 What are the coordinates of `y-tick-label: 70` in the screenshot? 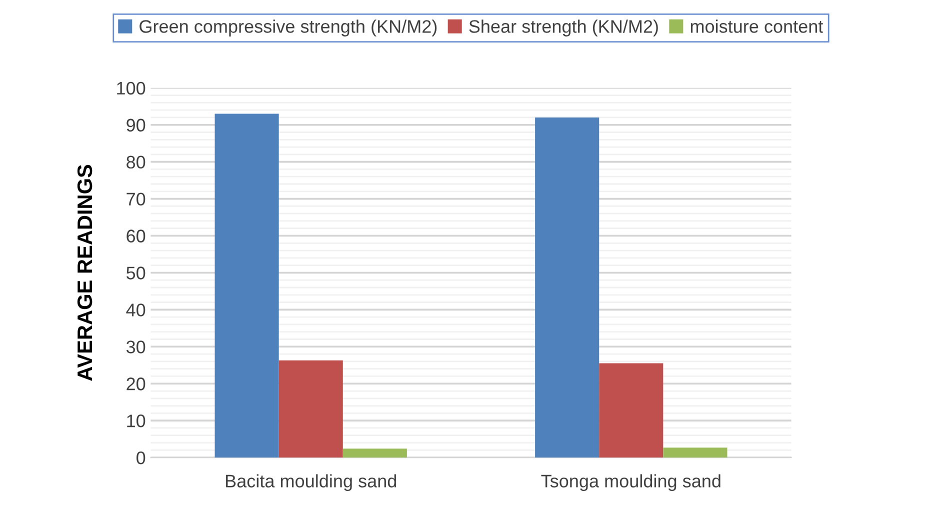 It's located at (136, 199).